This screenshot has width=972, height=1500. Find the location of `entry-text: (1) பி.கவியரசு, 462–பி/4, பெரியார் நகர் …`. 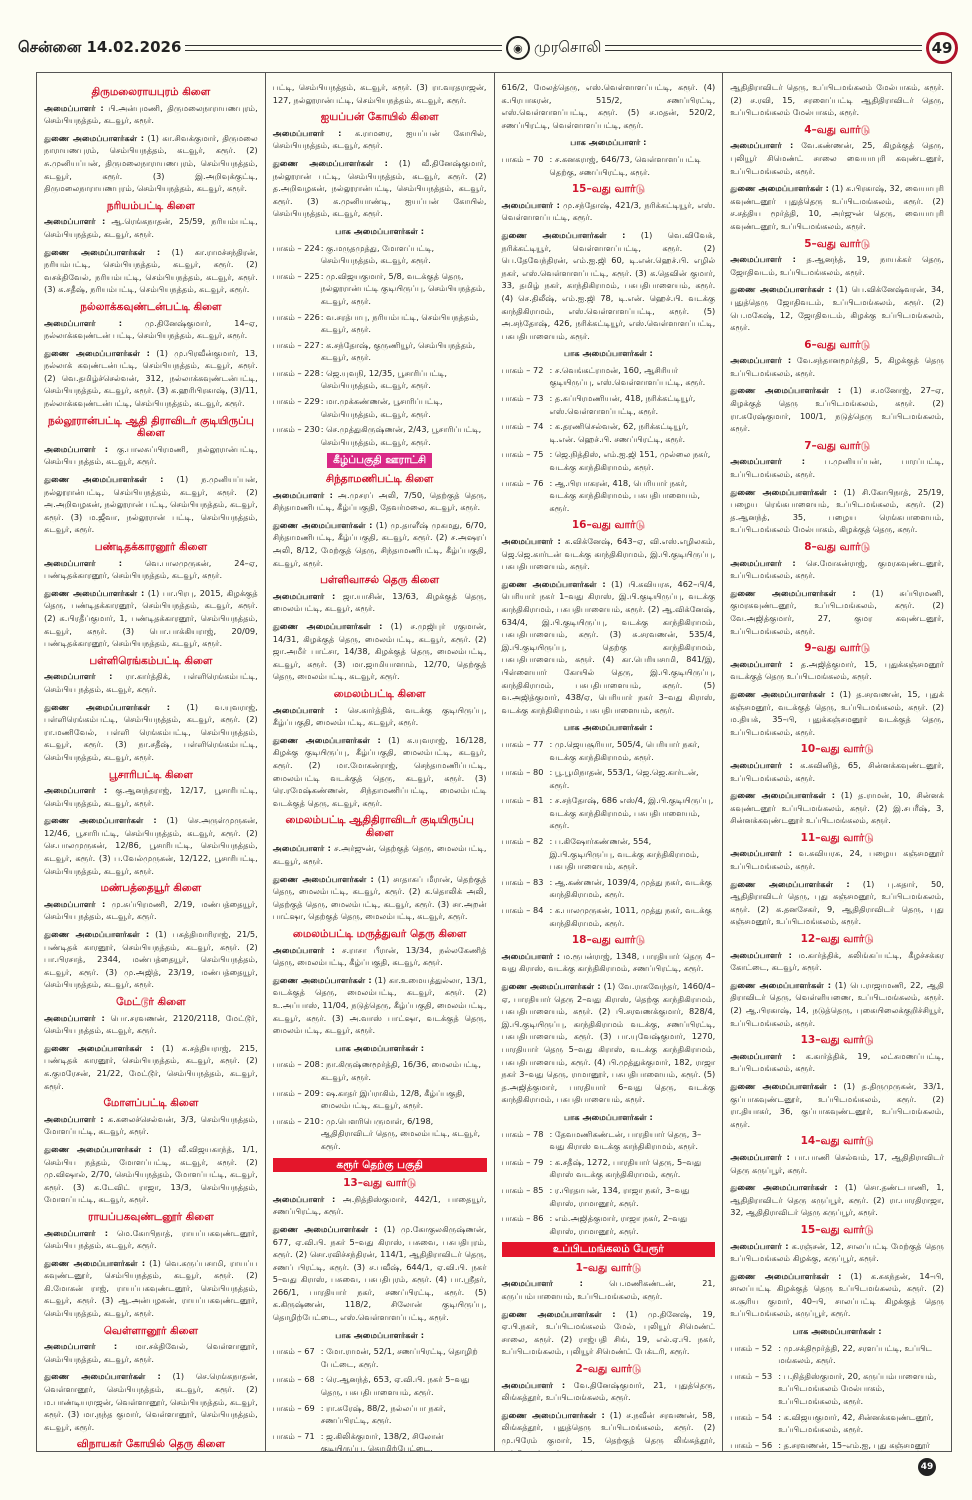

entry-text: (1) பி.கவியரசு, 462–பி/4, பெரியார் நகர் … is located at coordinates (608, 646).